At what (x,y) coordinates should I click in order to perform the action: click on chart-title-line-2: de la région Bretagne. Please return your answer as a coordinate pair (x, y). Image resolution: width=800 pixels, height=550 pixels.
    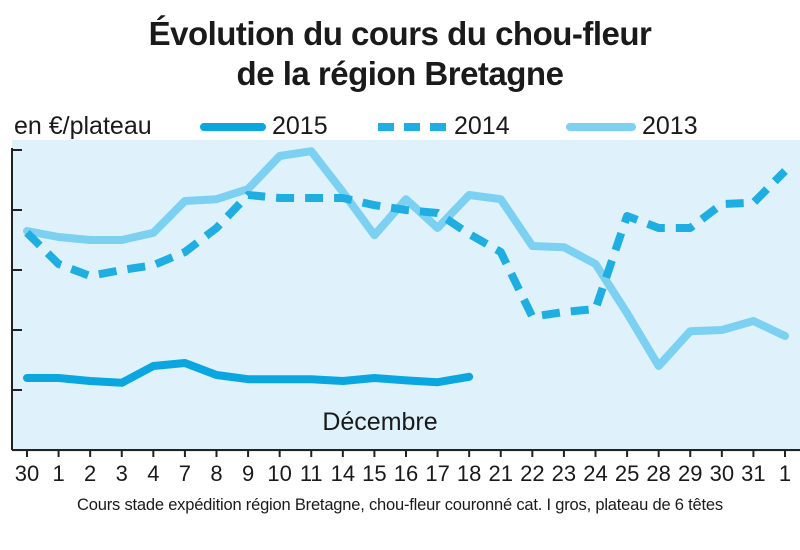
    Looking at the image, I should click on (400, 73).